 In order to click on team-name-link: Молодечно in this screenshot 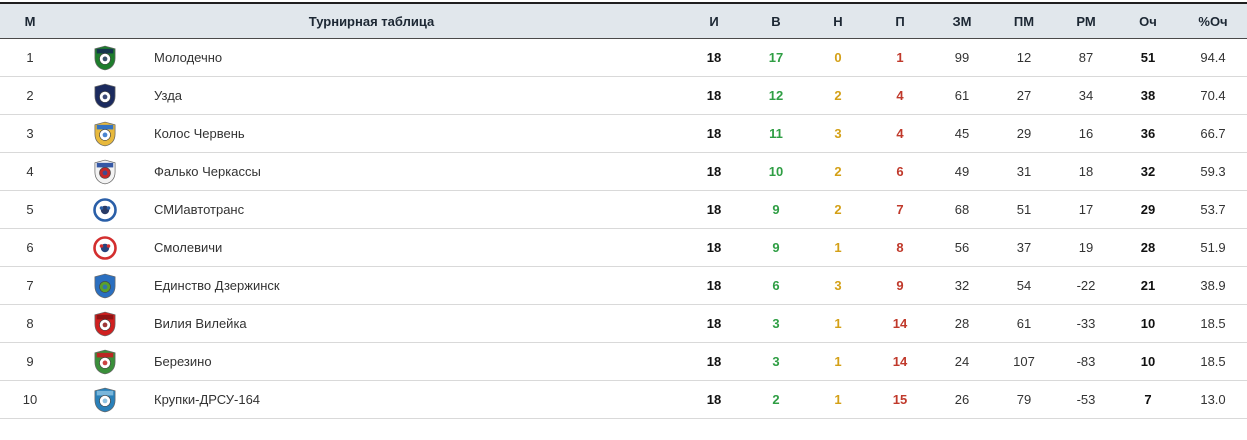, I will do `click(188, 57)`.